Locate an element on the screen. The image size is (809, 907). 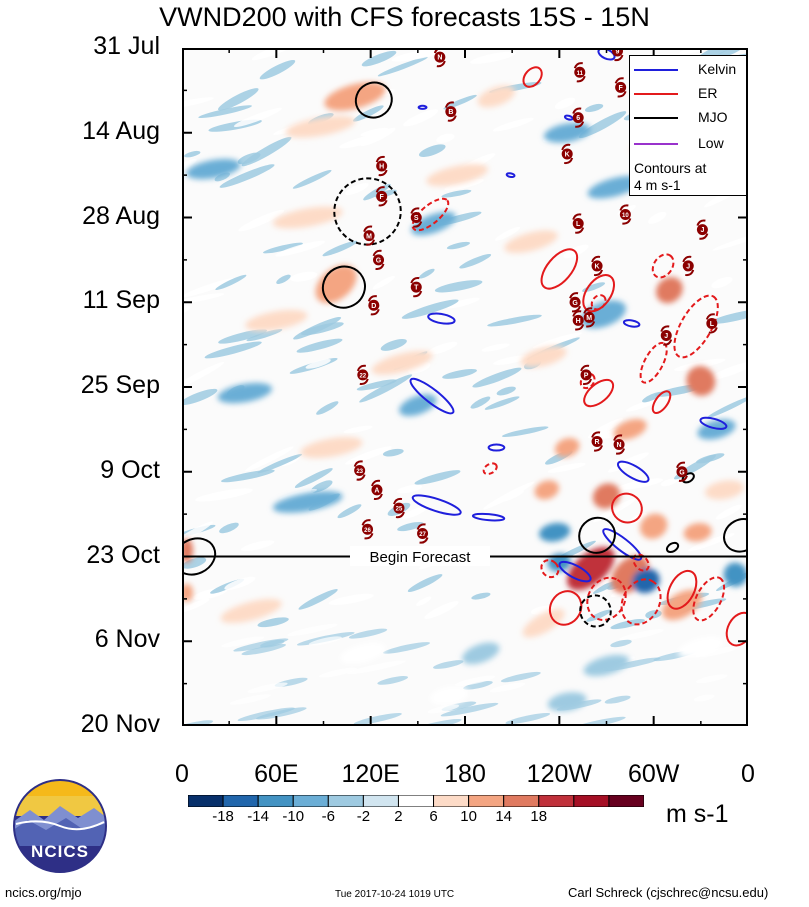
storm-marker: K is located at coordinates (597, 266).